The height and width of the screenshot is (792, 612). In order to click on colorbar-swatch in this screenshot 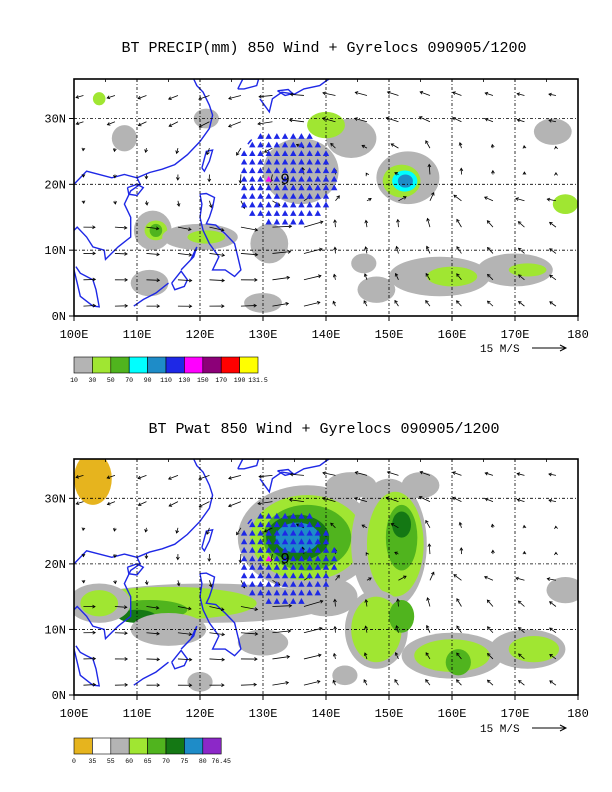, I will do `click(212, 746)`.